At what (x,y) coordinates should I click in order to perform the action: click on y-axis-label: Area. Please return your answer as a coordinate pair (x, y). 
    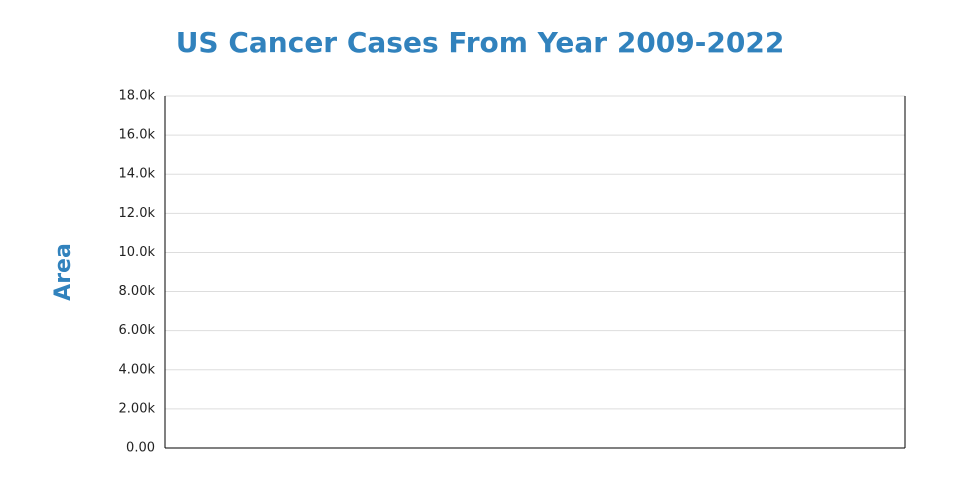
    Looking at the image, I should click on (63, 272).